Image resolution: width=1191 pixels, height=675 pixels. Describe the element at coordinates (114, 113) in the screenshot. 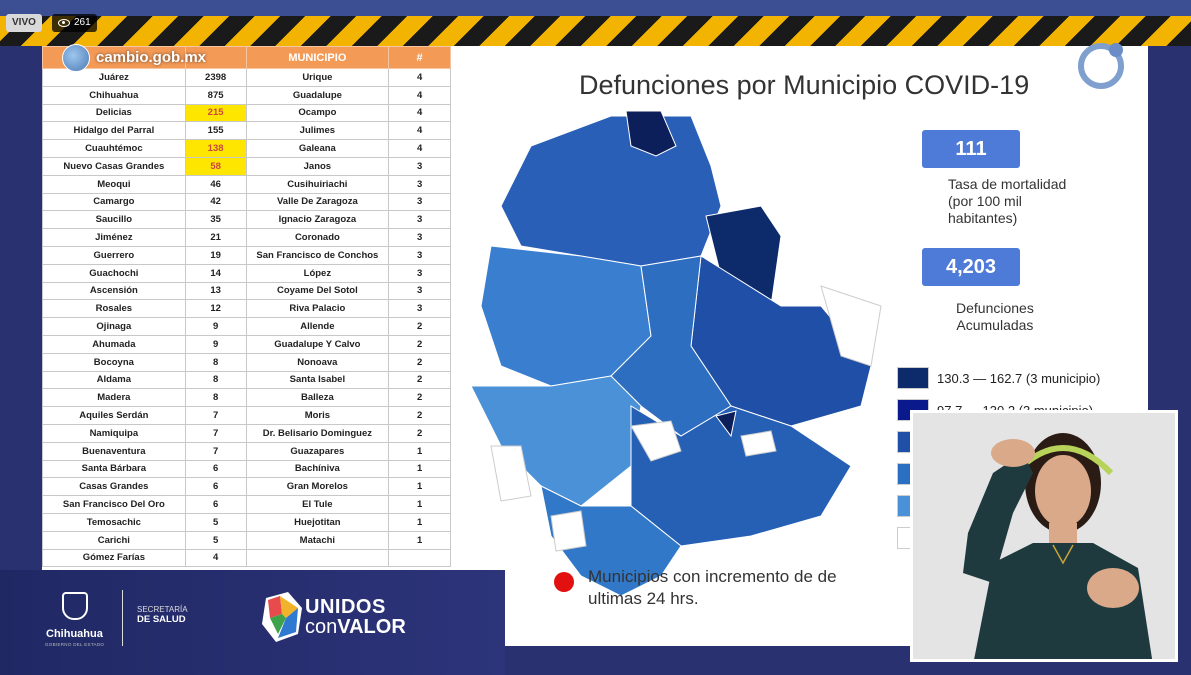

I see `table-cell: Delicias` at that location.